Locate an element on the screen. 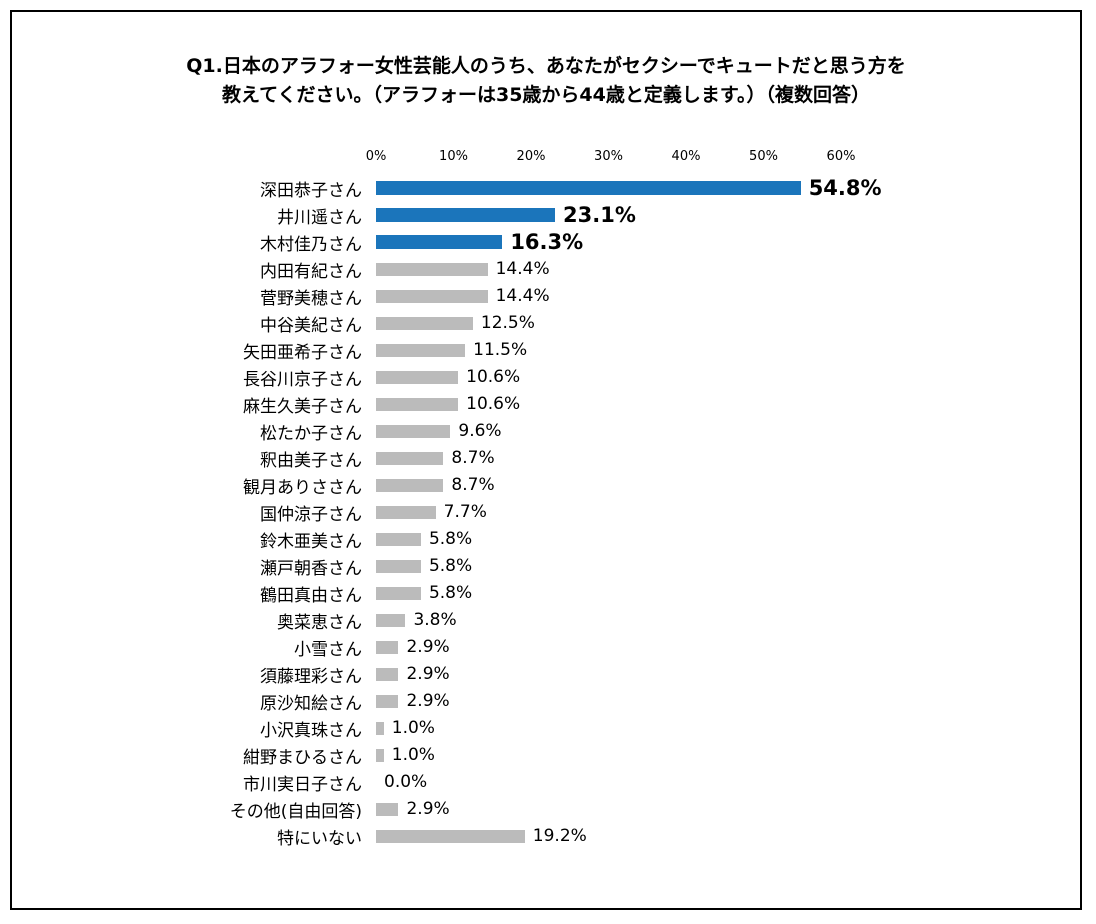 The height and width of the screenshot is (924, 1096). bar-row: 長谷川京子さん 10.6% is located at coordinates (553, 377).